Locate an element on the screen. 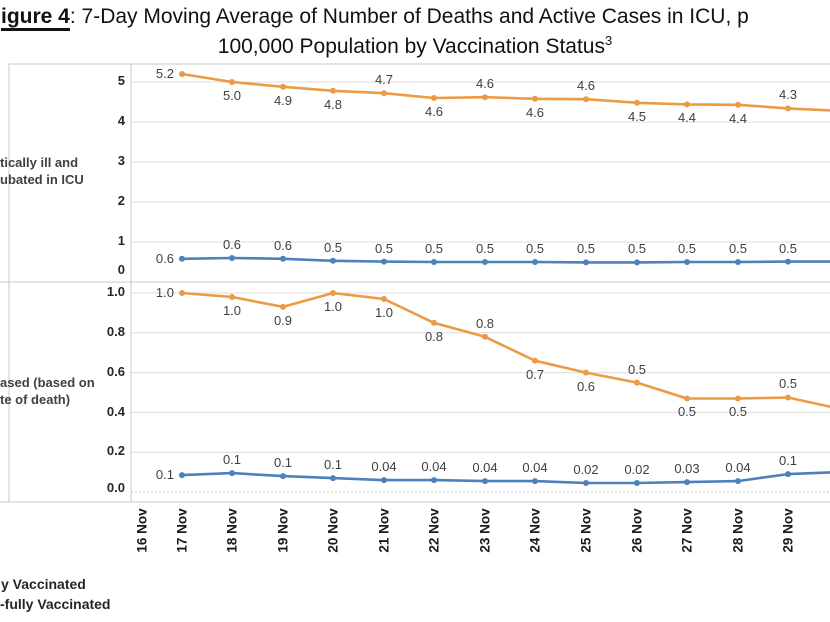 The height and width of the screenshot is (622, 830). x-axis-date-label: 18 Nov is located at coordinates (232, 530).